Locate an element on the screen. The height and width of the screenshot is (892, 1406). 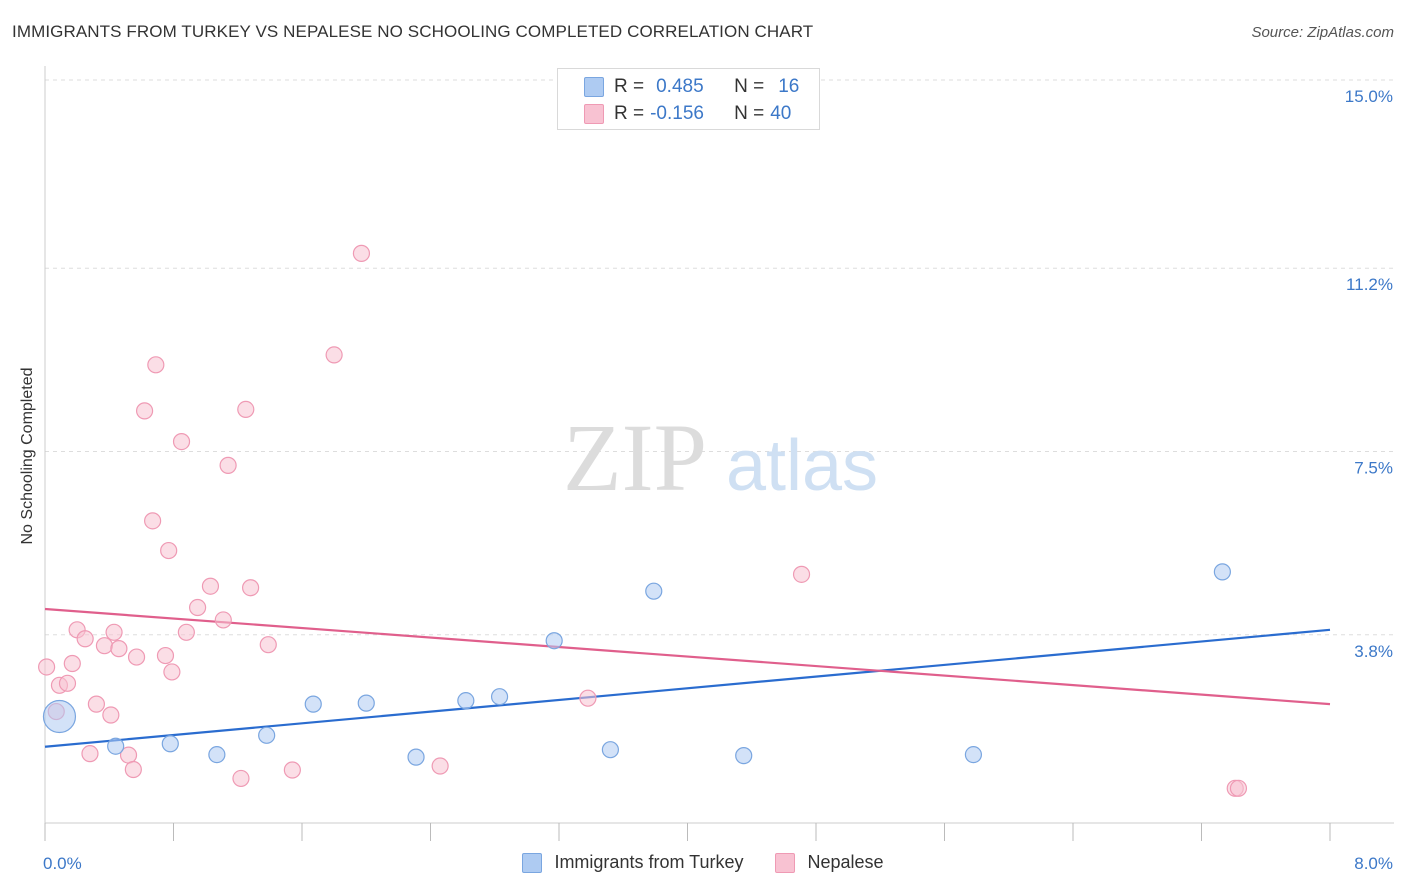
legend-swatch-nepalese is located at coordinates (785, 862).